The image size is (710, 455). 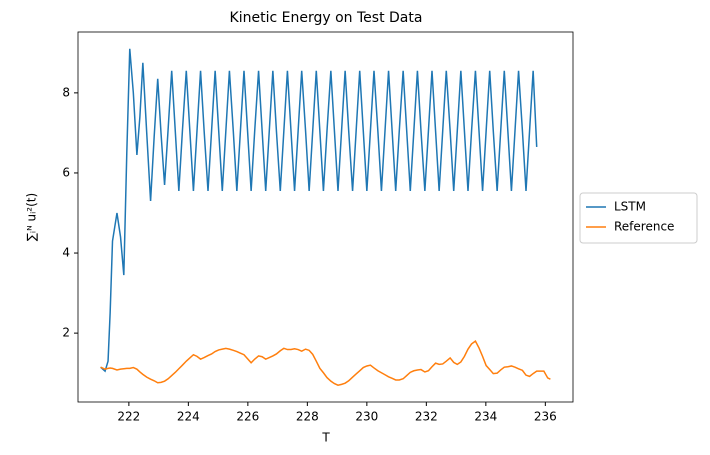 What do you see at coordinates (485, 417) in the screenshot?
I see `x-tick-label: 234` at bounding box center [485, 417].